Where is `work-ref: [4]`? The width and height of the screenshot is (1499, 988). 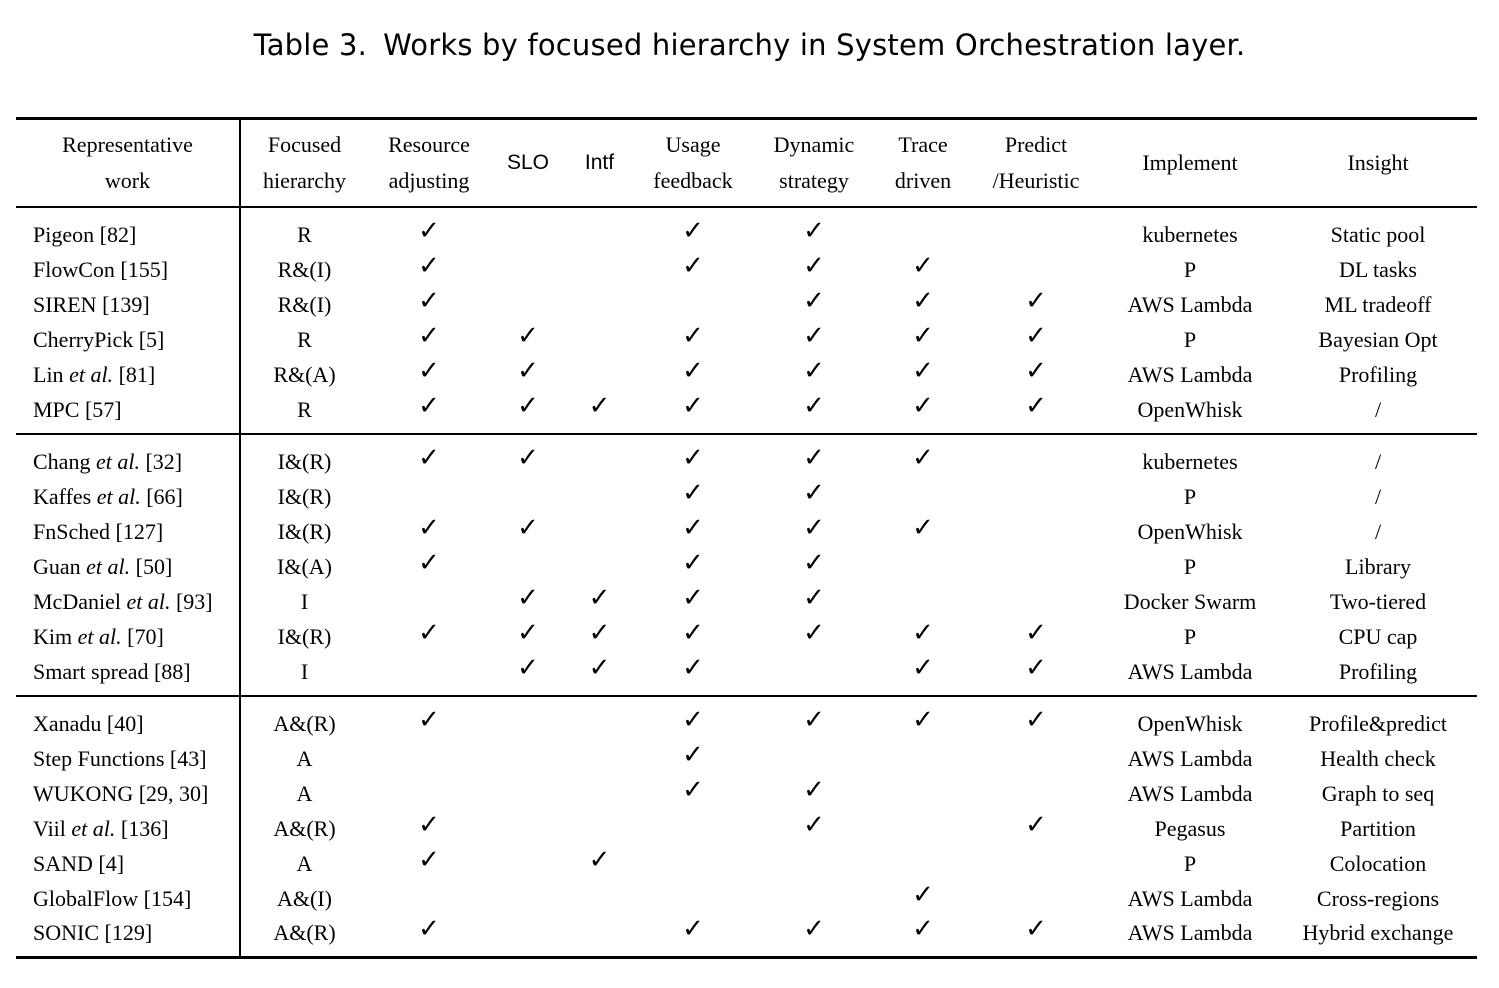 work-ref: [4] is located at coordinates (111, 863).